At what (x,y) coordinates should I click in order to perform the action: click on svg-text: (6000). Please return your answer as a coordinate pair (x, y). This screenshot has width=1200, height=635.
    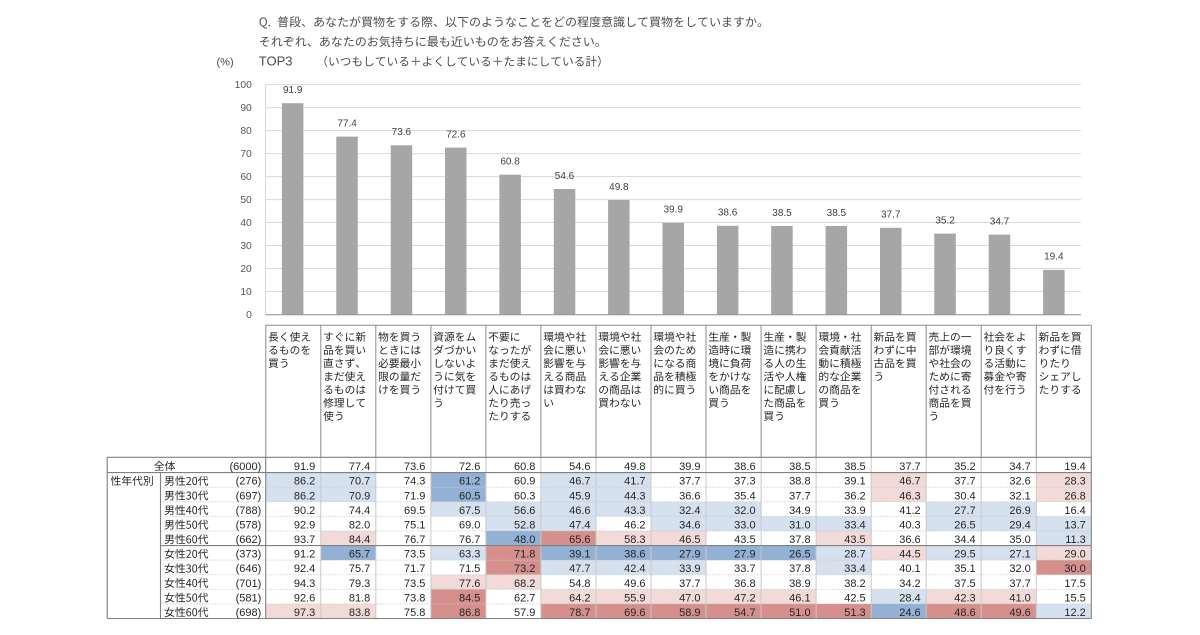
    Looking at the image, I should click on (246, 467).